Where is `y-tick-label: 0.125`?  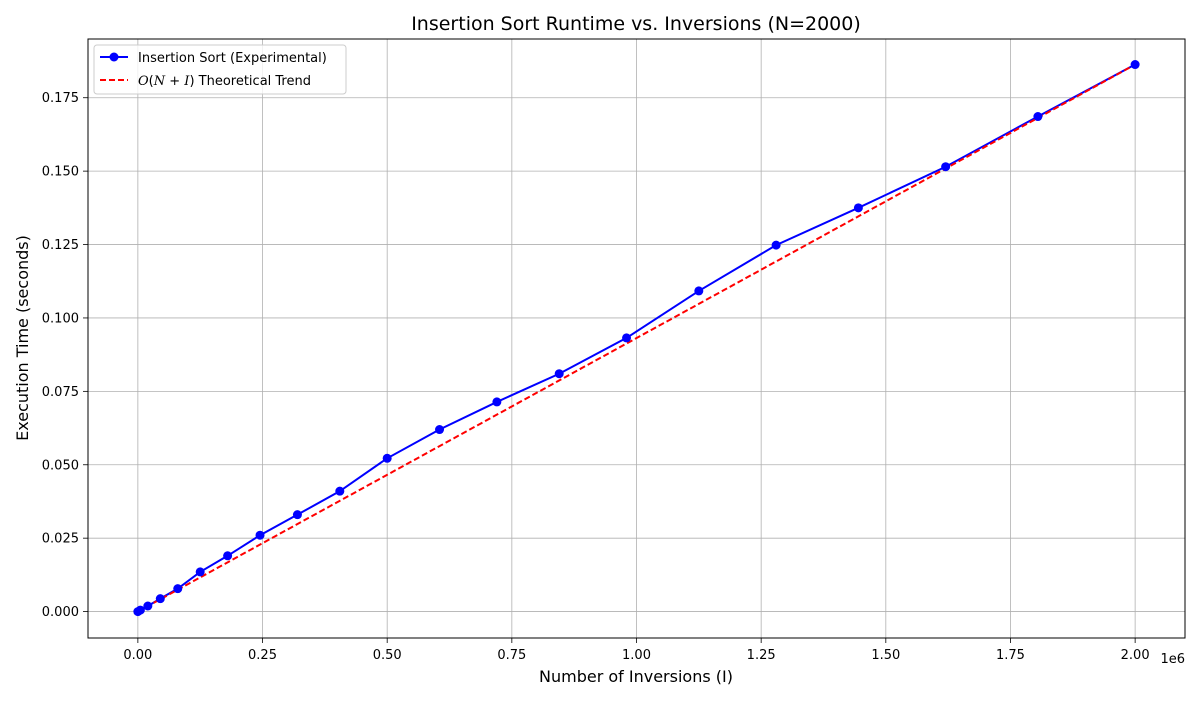 y-tick-label: 0.125 is located at coordinates (60, 245).